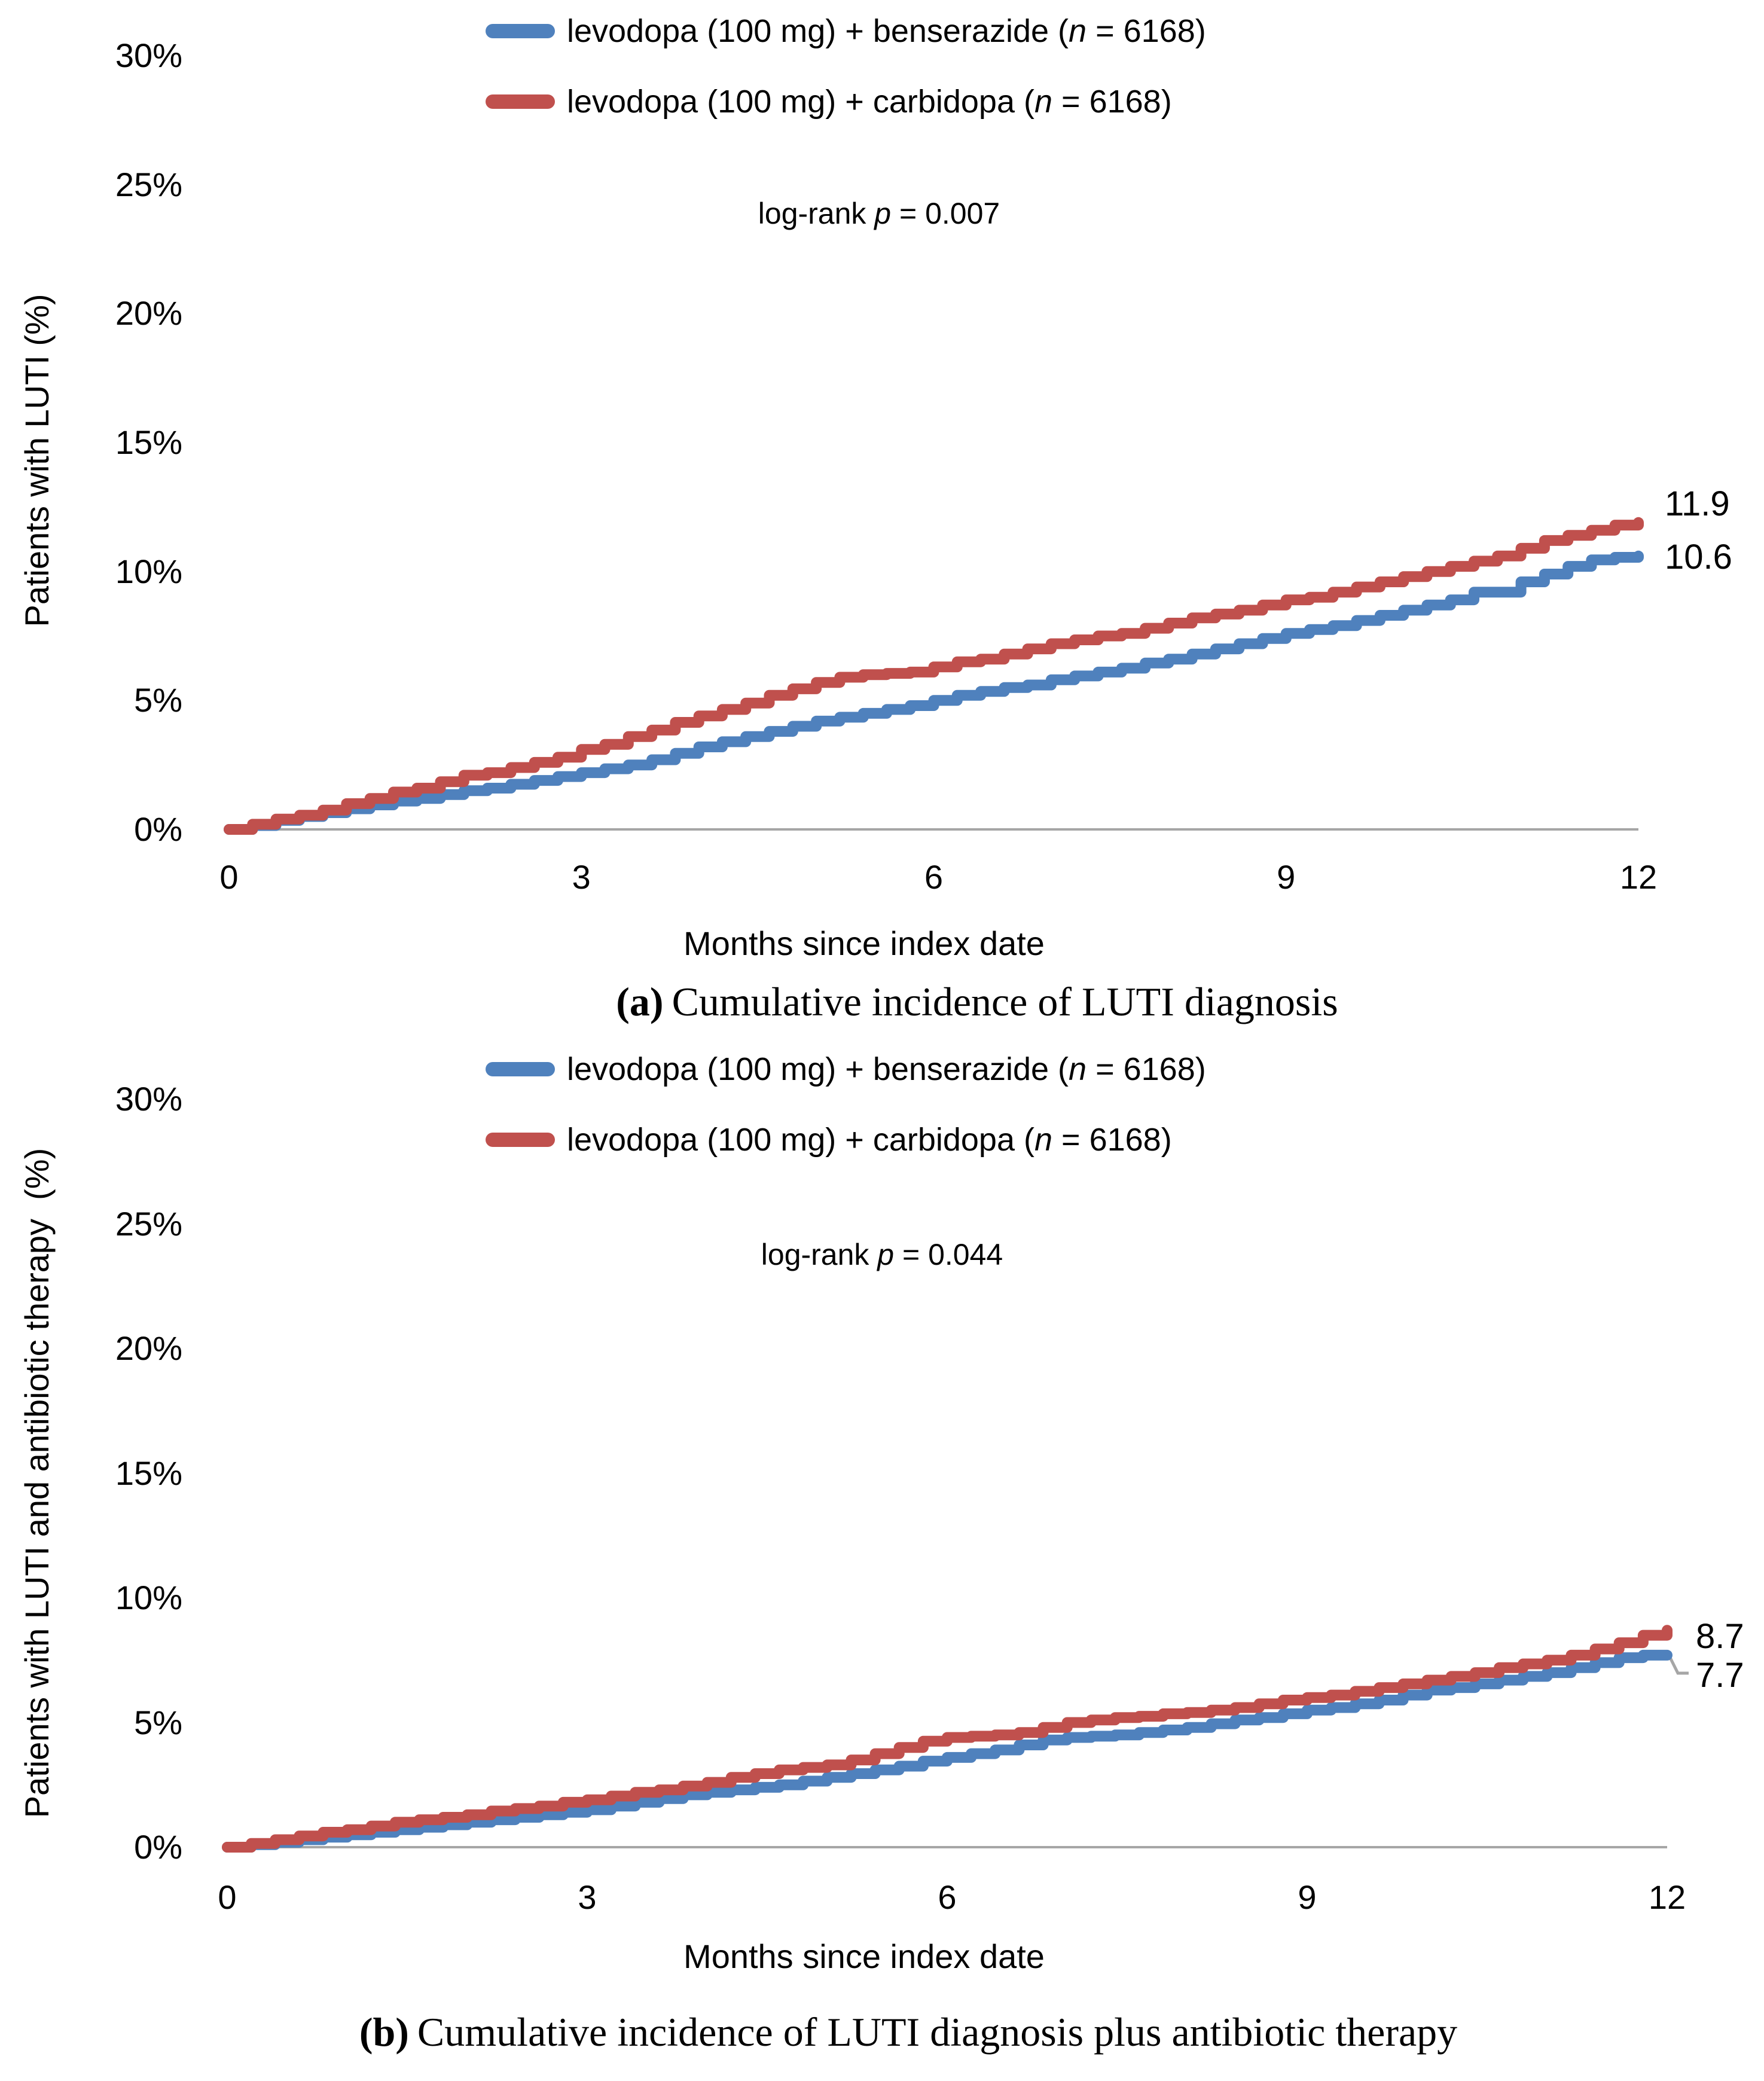 The image size is (1764, 2081). Describe the element at coordinates (1286, 877) in the screenshot. I see `x-tick-label-a: 9` at that location.